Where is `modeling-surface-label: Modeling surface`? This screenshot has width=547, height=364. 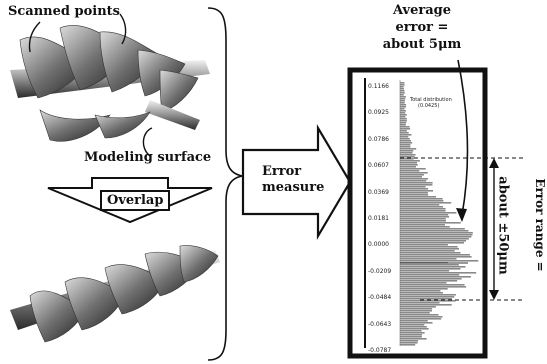 modeling-surface-label: Modeling surface is located at coordinates (148, 157).